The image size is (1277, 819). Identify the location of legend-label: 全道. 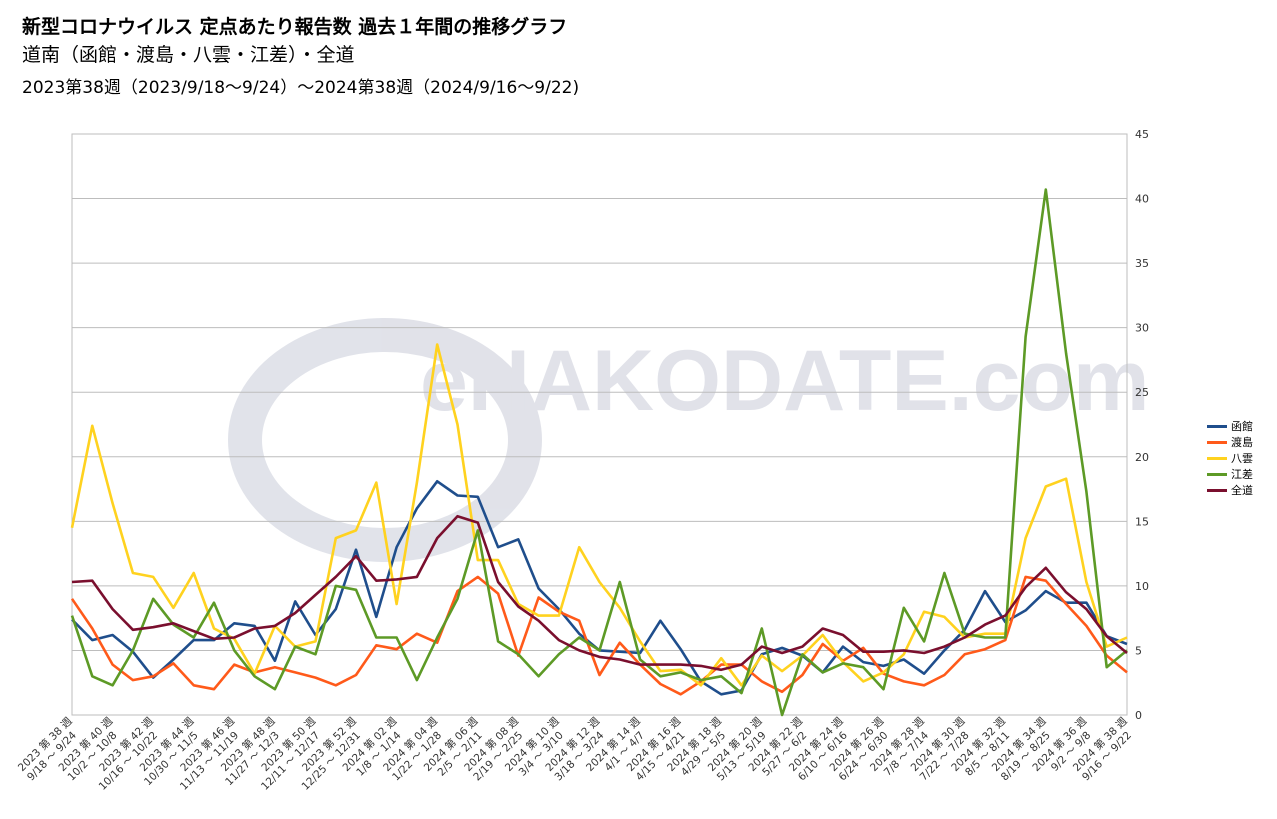
(1242, 490).